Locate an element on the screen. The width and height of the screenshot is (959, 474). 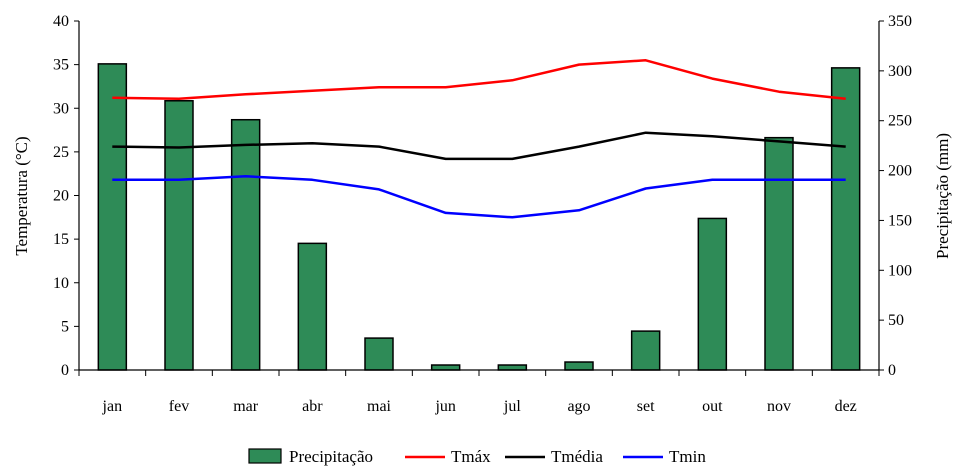
left-tick-label: 5 is located at coordinates (65, 326).